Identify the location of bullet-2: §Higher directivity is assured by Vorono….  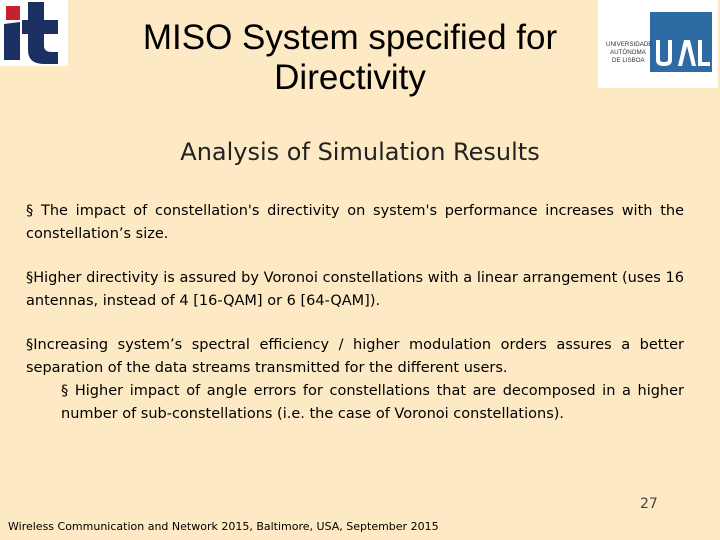
(355, 289).